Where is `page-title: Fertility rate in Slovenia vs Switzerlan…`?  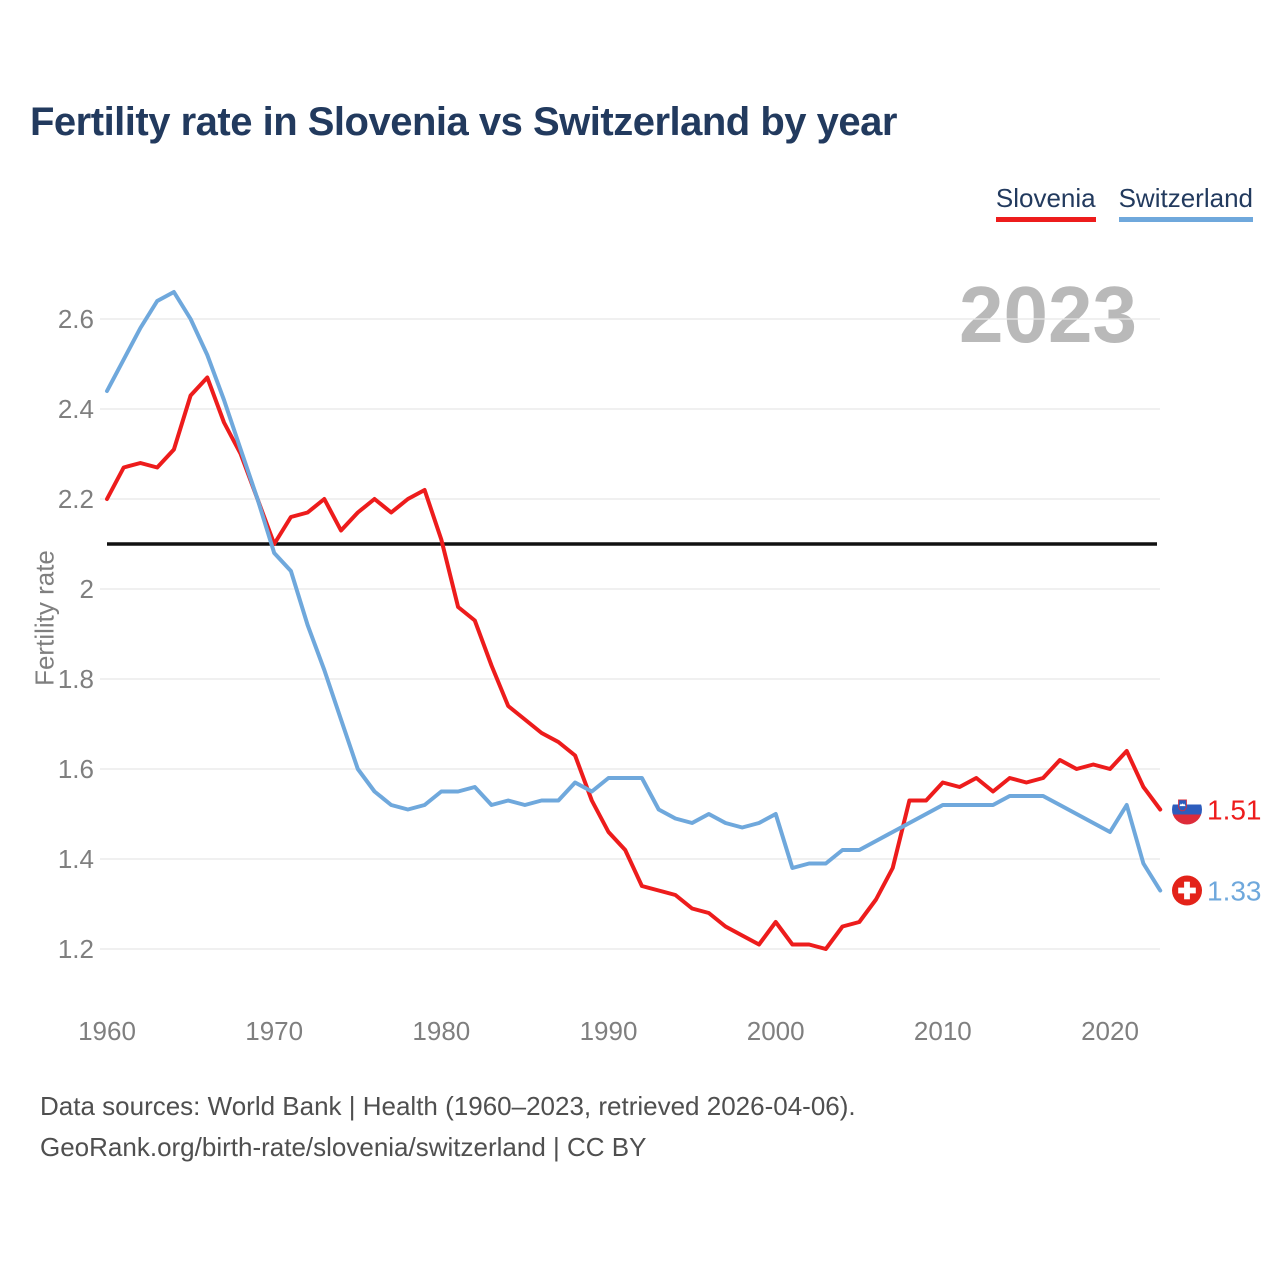 page-title: Fertility rate in Slovenia vs Switzerlan… is located at coordinates (463, 122).